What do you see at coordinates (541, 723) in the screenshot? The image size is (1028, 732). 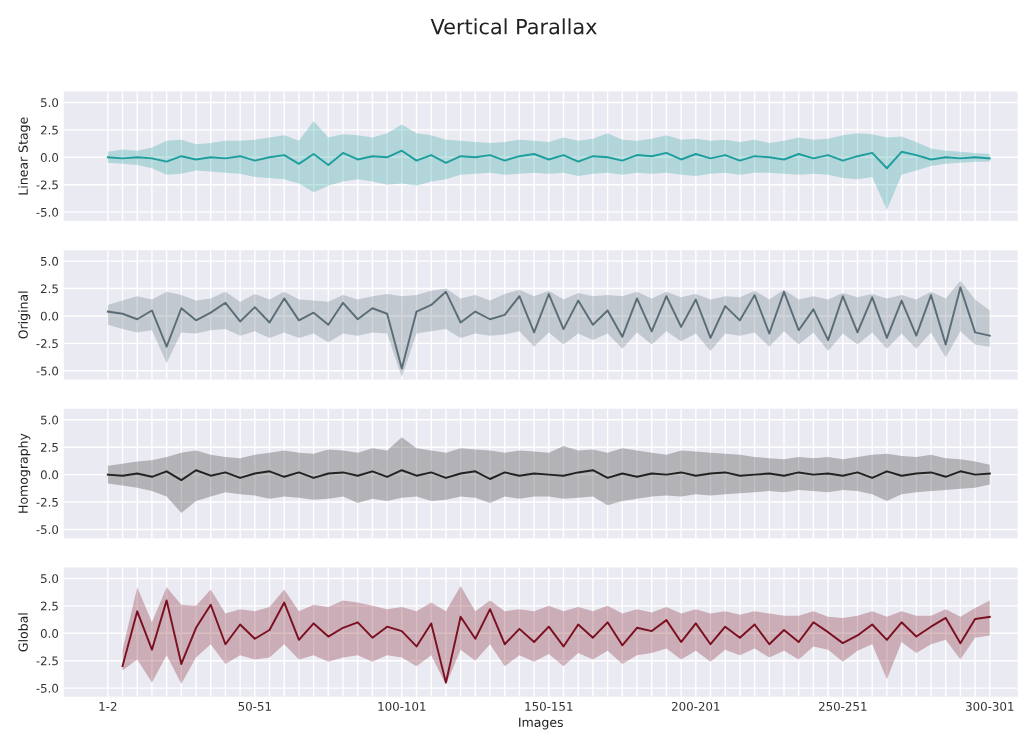 I see `x-axis-title: Images` at bounding box center [541, 723].